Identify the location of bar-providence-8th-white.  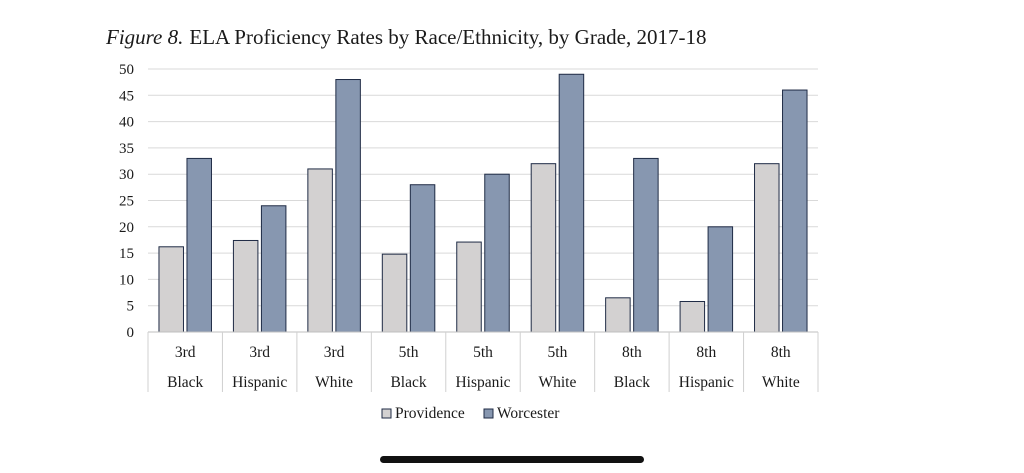
(767, 248).